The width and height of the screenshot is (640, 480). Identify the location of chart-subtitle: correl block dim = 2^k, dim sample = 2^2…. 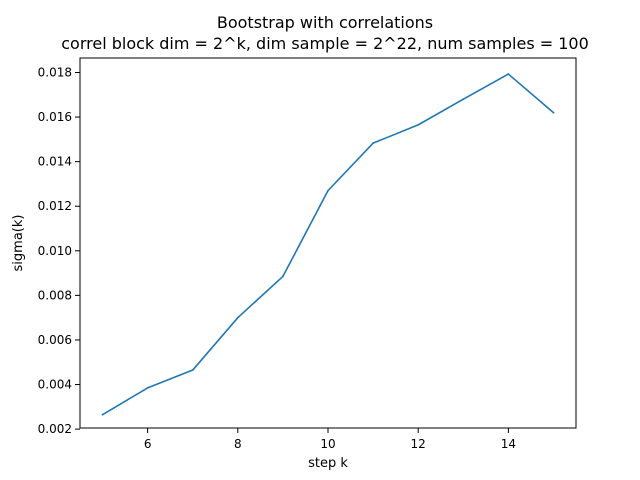
(325, 43).